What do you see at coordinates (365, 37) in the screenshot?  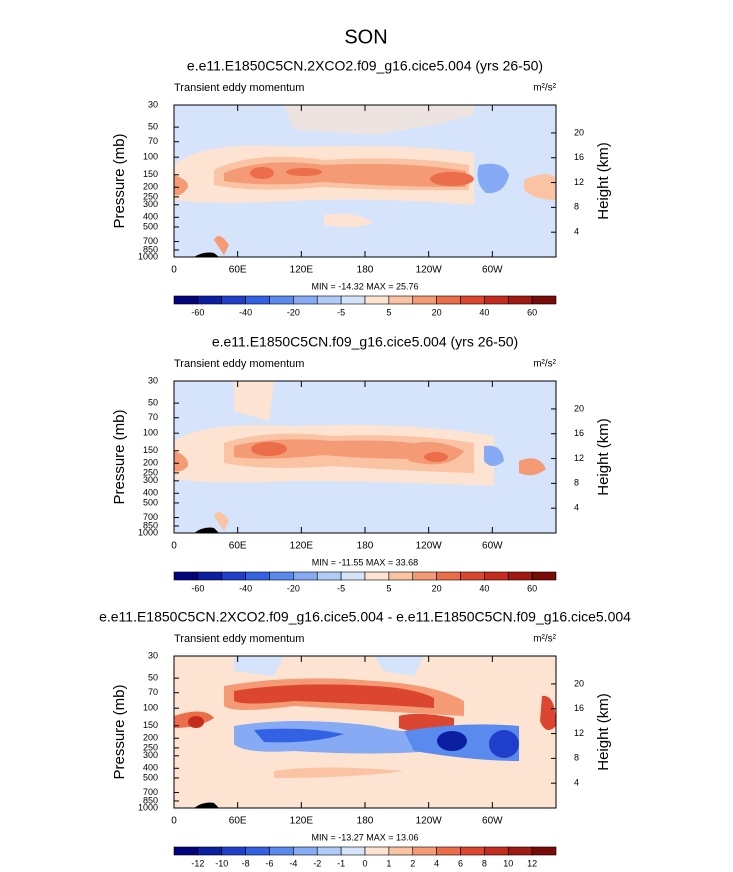 I see `figure-title: SON` at bounding box center [365, 37].